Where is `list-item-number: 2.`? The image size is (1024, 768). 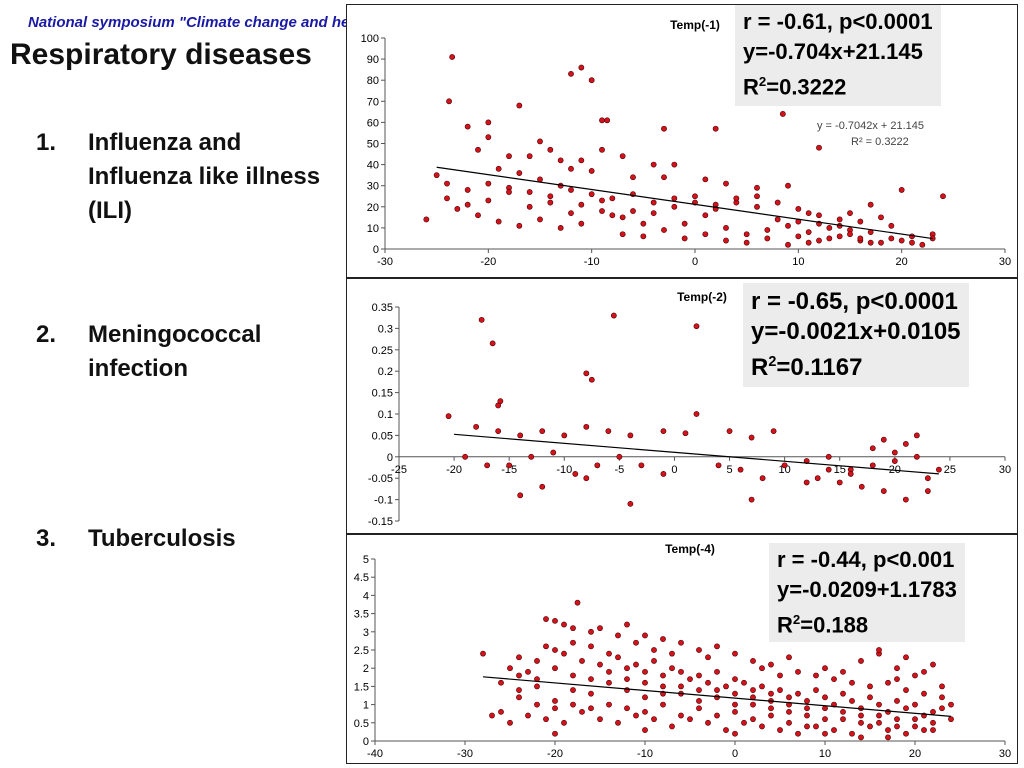
list-item-number: 2. is located at coordinates (46, 334).